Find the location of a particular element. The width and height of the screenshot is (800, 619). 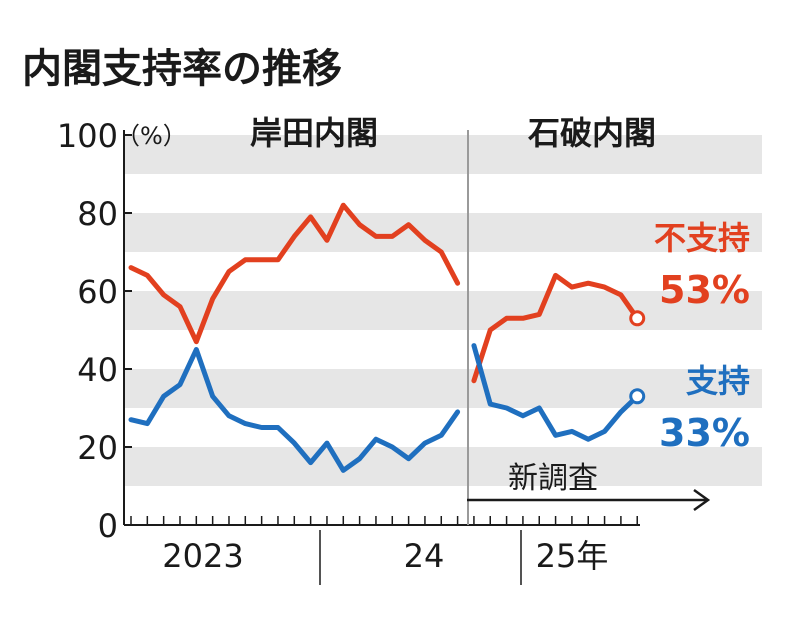

segment-label-kishida: 岸田内閣 is located at coordinates (314, 133).